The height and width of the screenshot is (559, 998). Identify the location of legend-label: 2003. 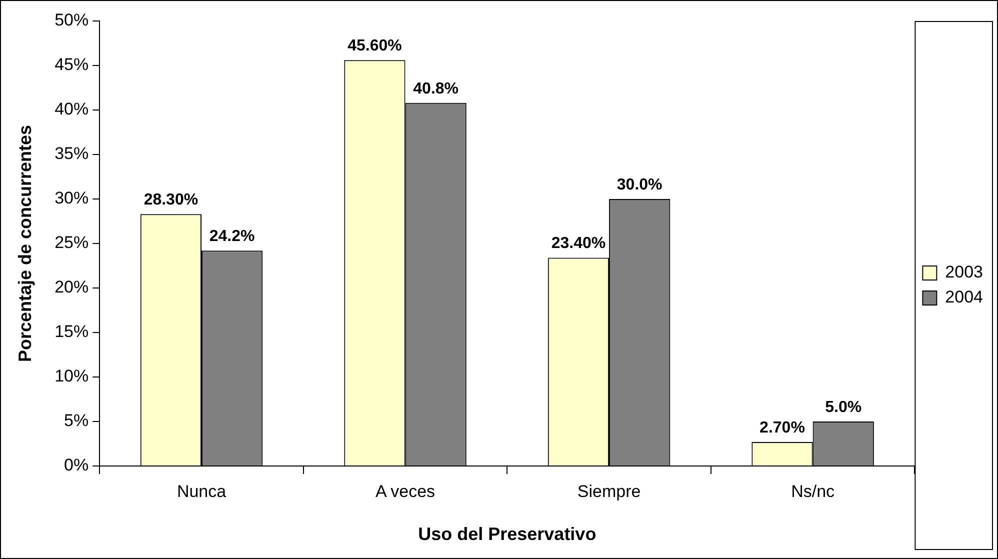
(964, 272).